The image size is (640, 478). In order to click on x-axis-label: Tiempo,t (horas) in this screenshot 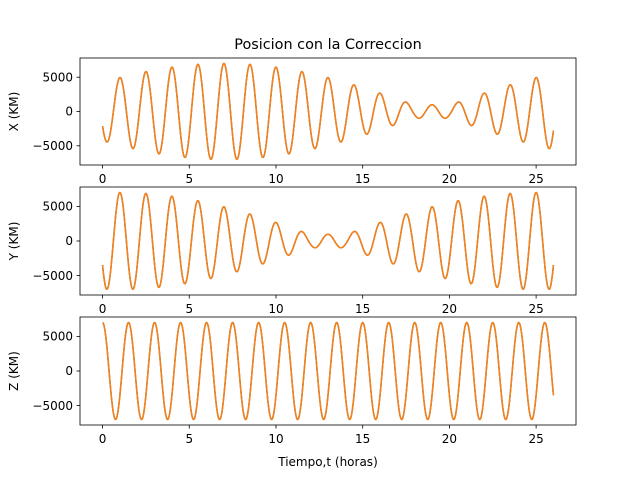, I will do `click(327, 462)`.